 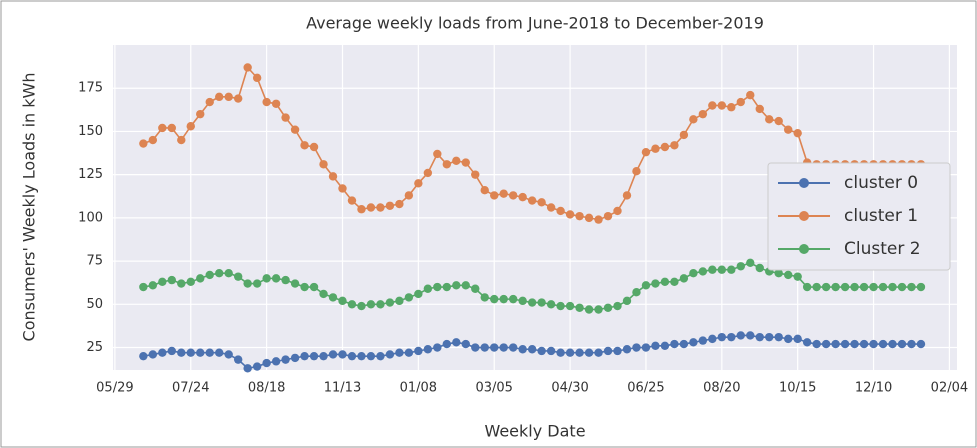 I want to click on y-tick-label: 150, so click(x=90, y=131).